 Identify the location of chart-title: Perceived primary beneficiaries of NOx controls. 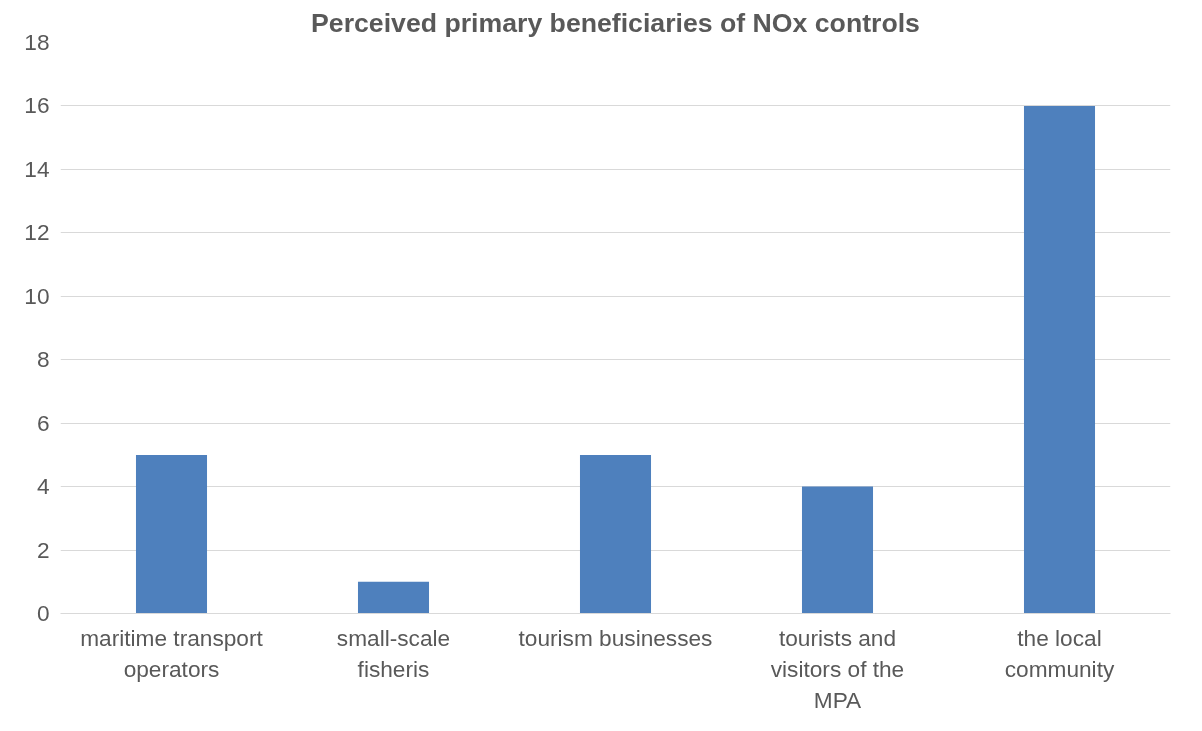
(615, 22).